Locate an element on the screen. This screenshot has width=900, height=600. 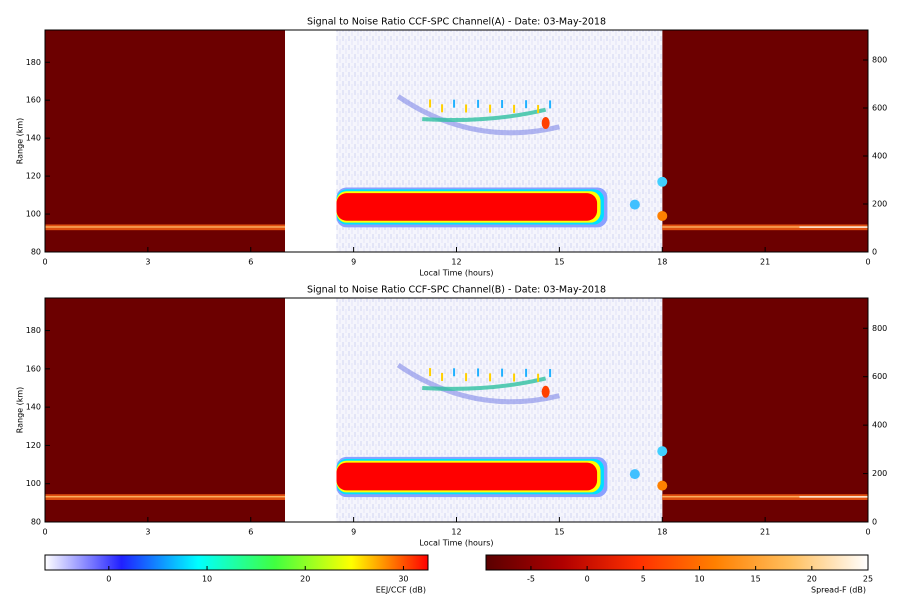
colorbar-tick-label: 25 is located at coordinates (868, 579).